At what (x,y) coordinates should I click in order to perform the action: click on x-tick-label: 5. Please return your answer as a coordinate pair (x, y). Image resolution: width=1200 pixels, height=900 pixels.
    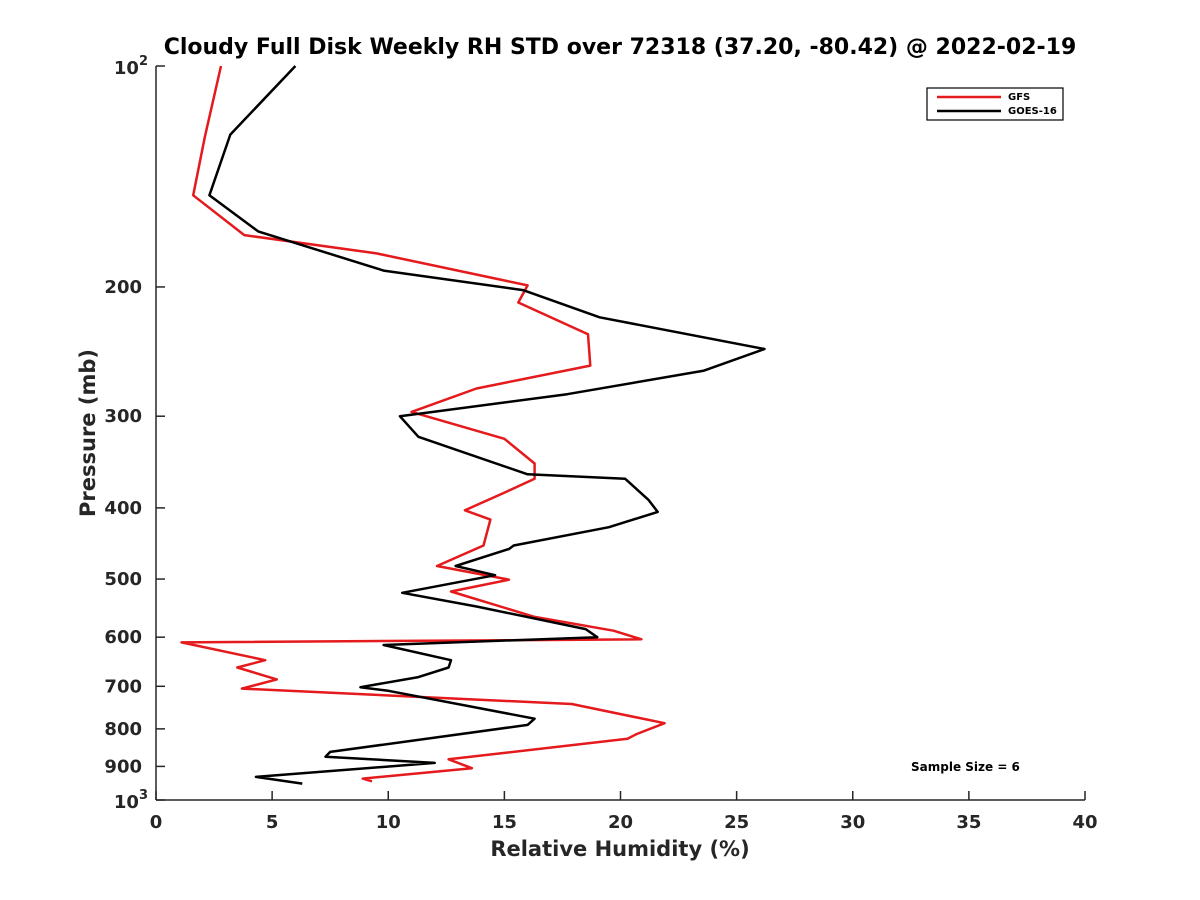
    Looking at the image, I should click on (272, 822).